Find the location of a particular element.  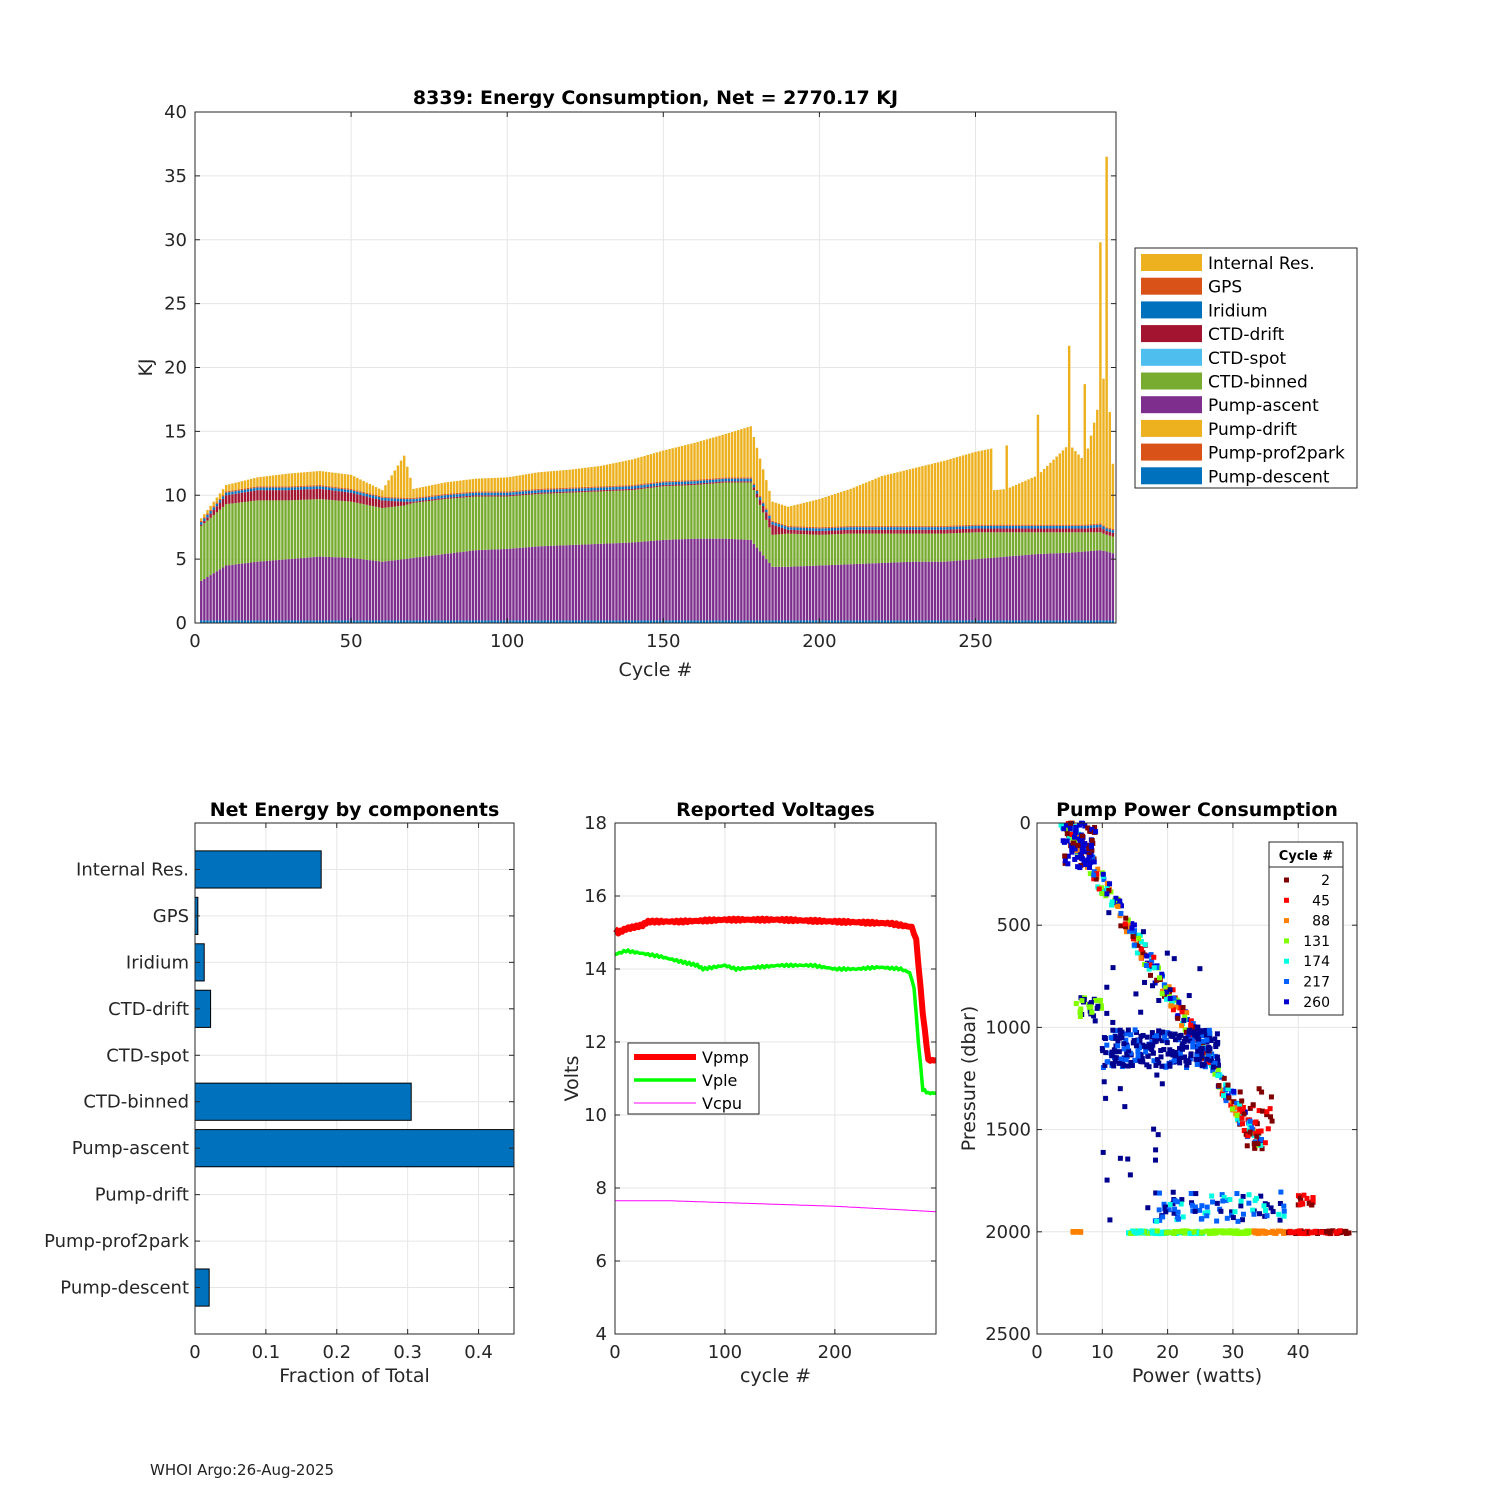

legend-label: CTD-binned is located at coordinates (1258, 383).